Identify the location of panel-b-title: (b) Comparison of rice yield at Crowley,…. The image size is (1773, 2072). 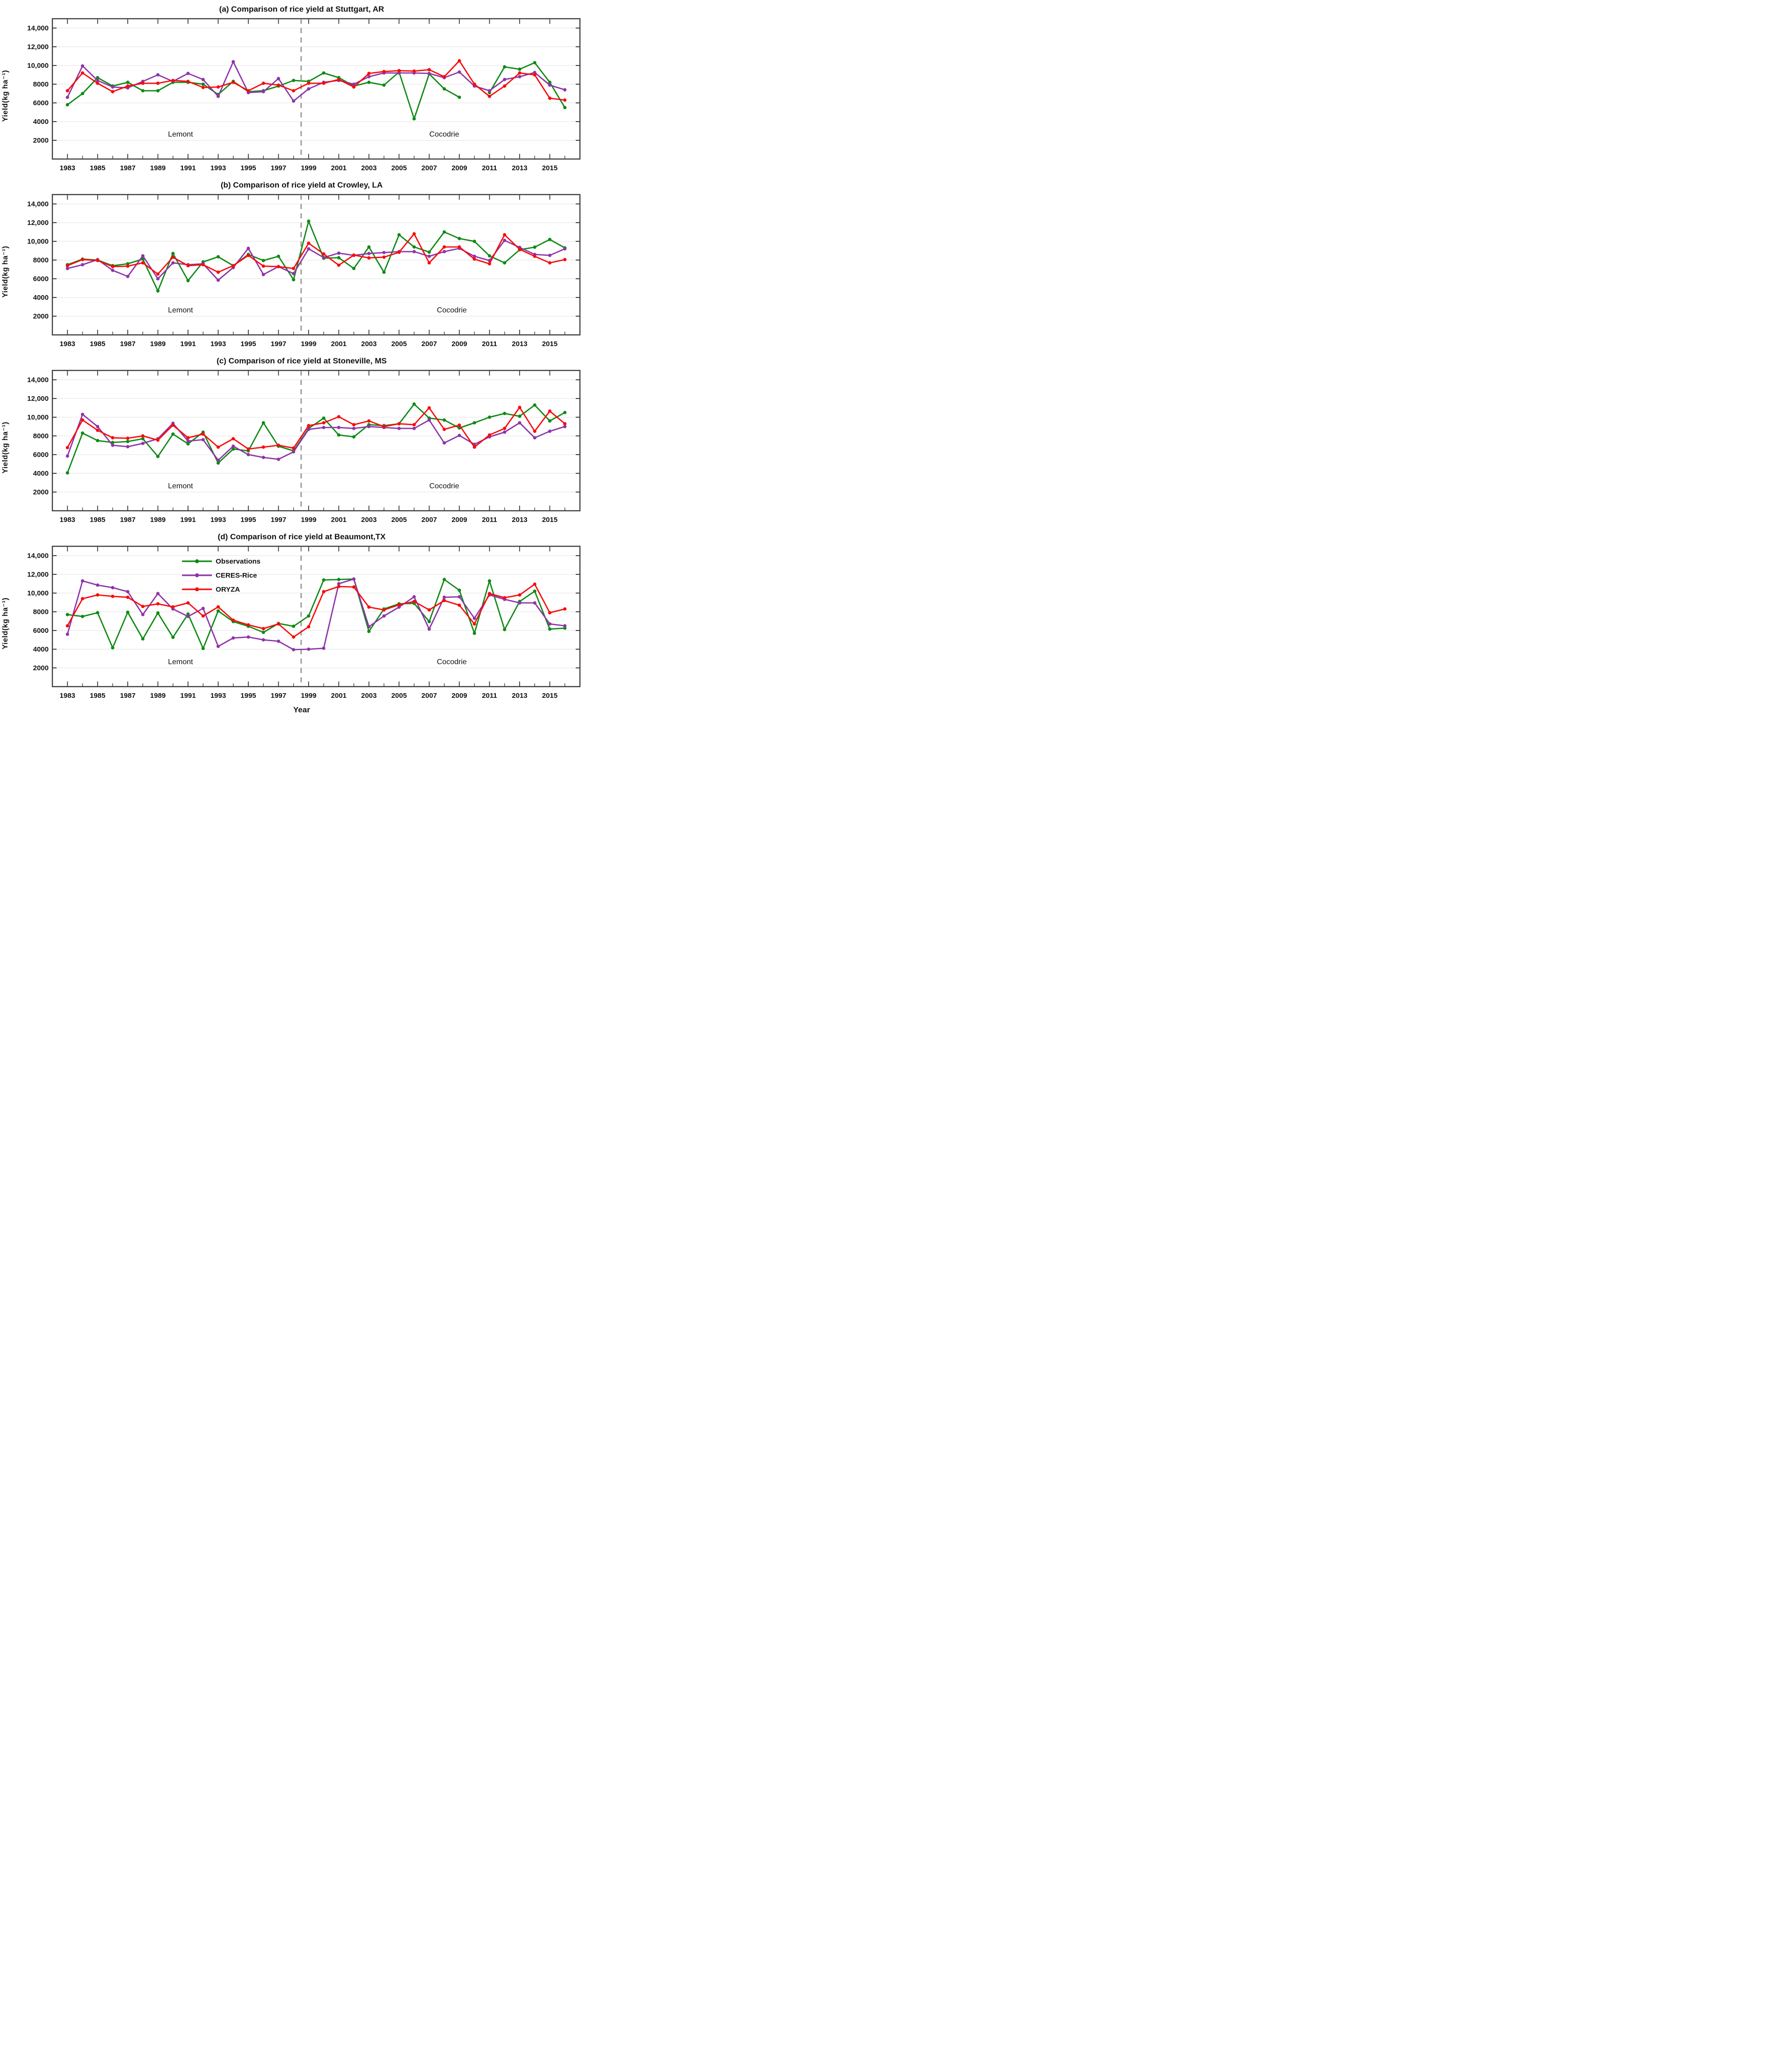
(301, 185).